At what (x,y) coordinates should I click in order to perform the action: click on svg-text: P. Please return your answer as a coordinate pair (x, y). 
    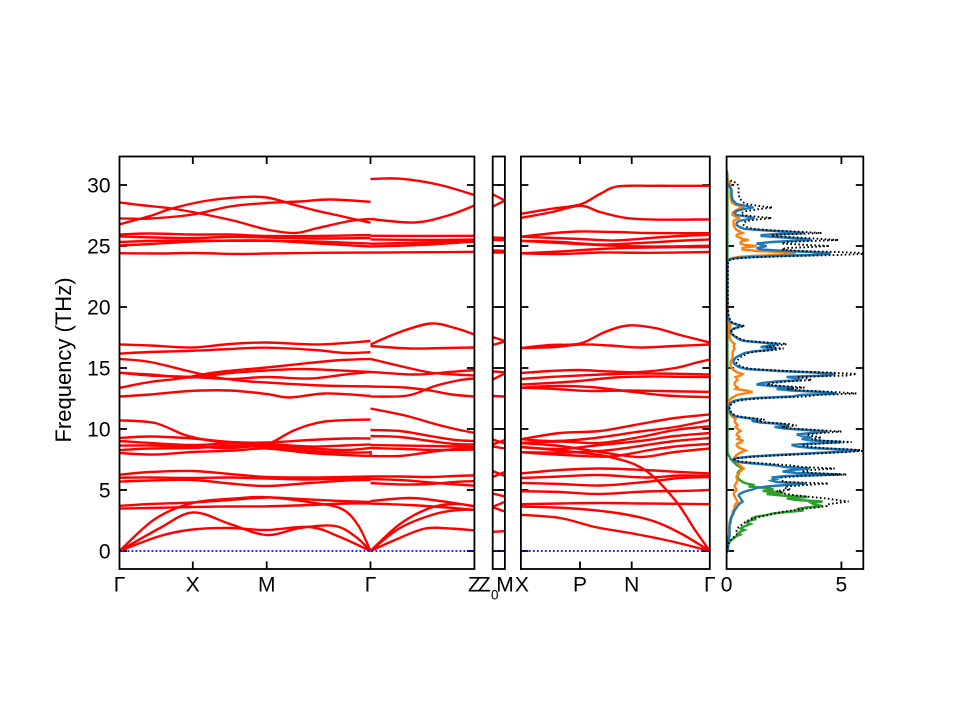
    Looking at the image, I should click on (580, 584).